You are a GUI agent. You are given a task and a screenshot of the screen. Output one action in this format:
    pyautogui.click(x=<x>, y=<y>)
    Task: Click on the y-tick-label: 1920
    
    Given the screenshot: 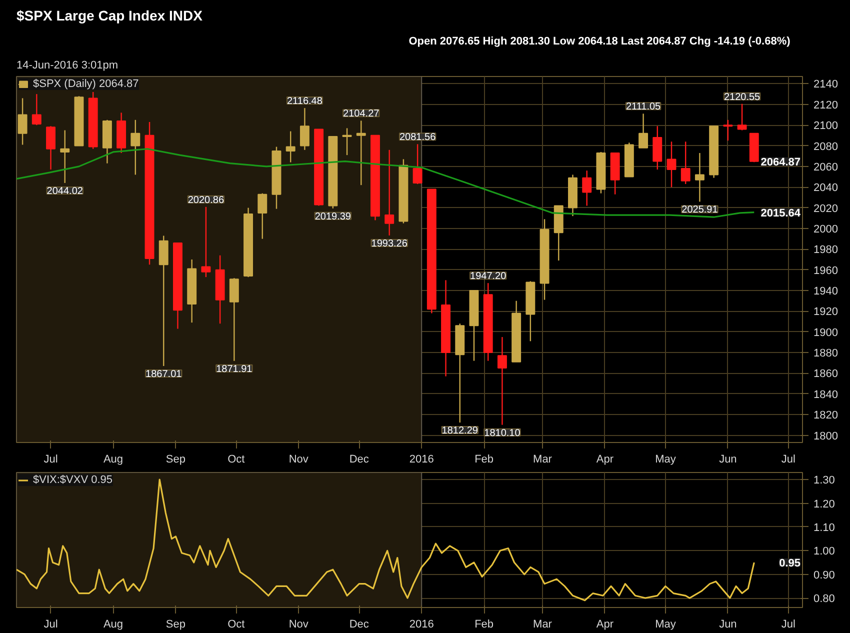 What is the action you would take?
    pyautogui.click(x=826, y=312)
    